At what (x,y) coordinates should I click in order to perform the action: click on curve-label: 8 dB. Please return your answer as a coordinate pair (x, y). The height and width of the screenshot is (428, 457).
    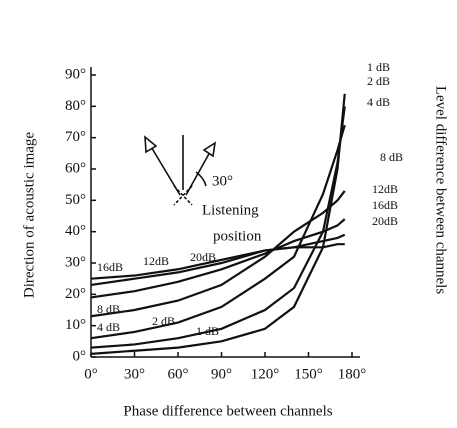
    Looking at the image, I should click on (108, 309).